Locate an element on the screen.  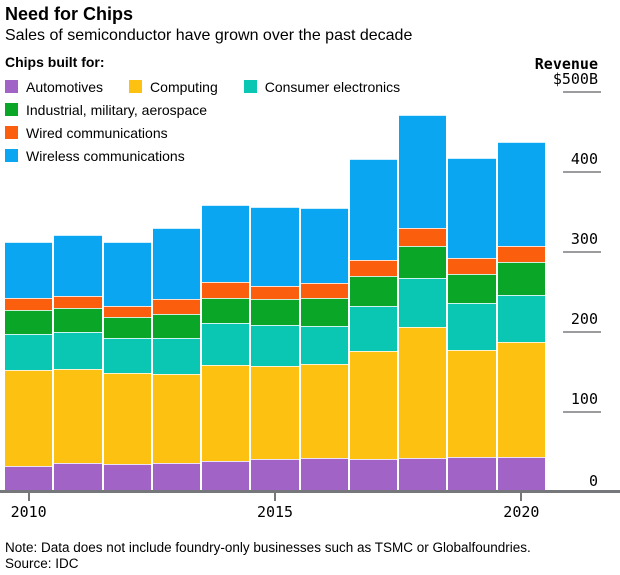
segment-wired-communications-2012 is located at coordinates (127, 311).